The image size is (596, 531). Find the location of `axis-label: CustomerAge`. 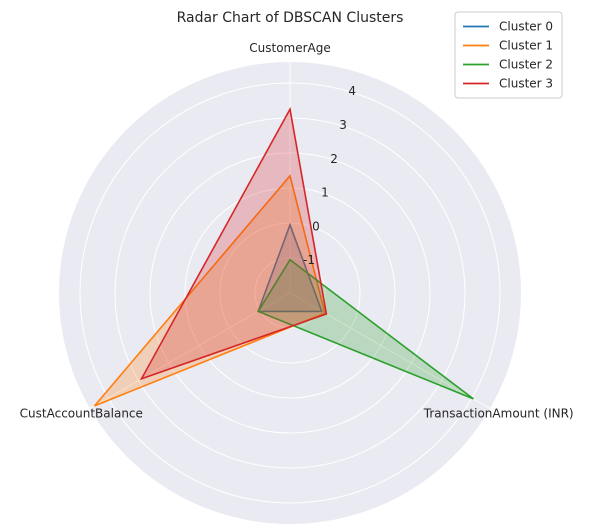

axis-label: CustomerAge is located at coordinates (290, 48).